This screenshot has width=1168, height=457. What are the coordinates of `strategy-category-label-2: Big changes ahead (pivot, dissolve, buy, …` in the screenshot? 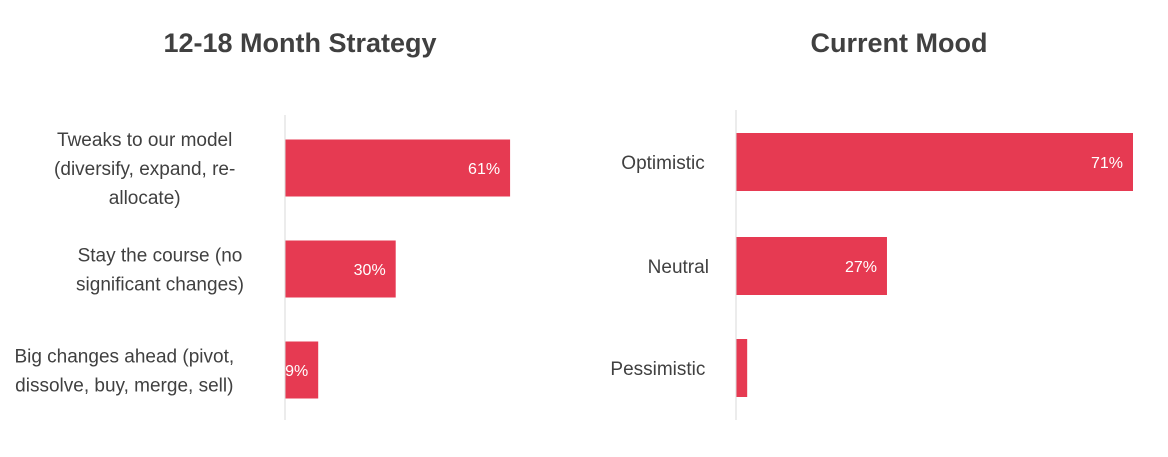 It's located at (124, 372).